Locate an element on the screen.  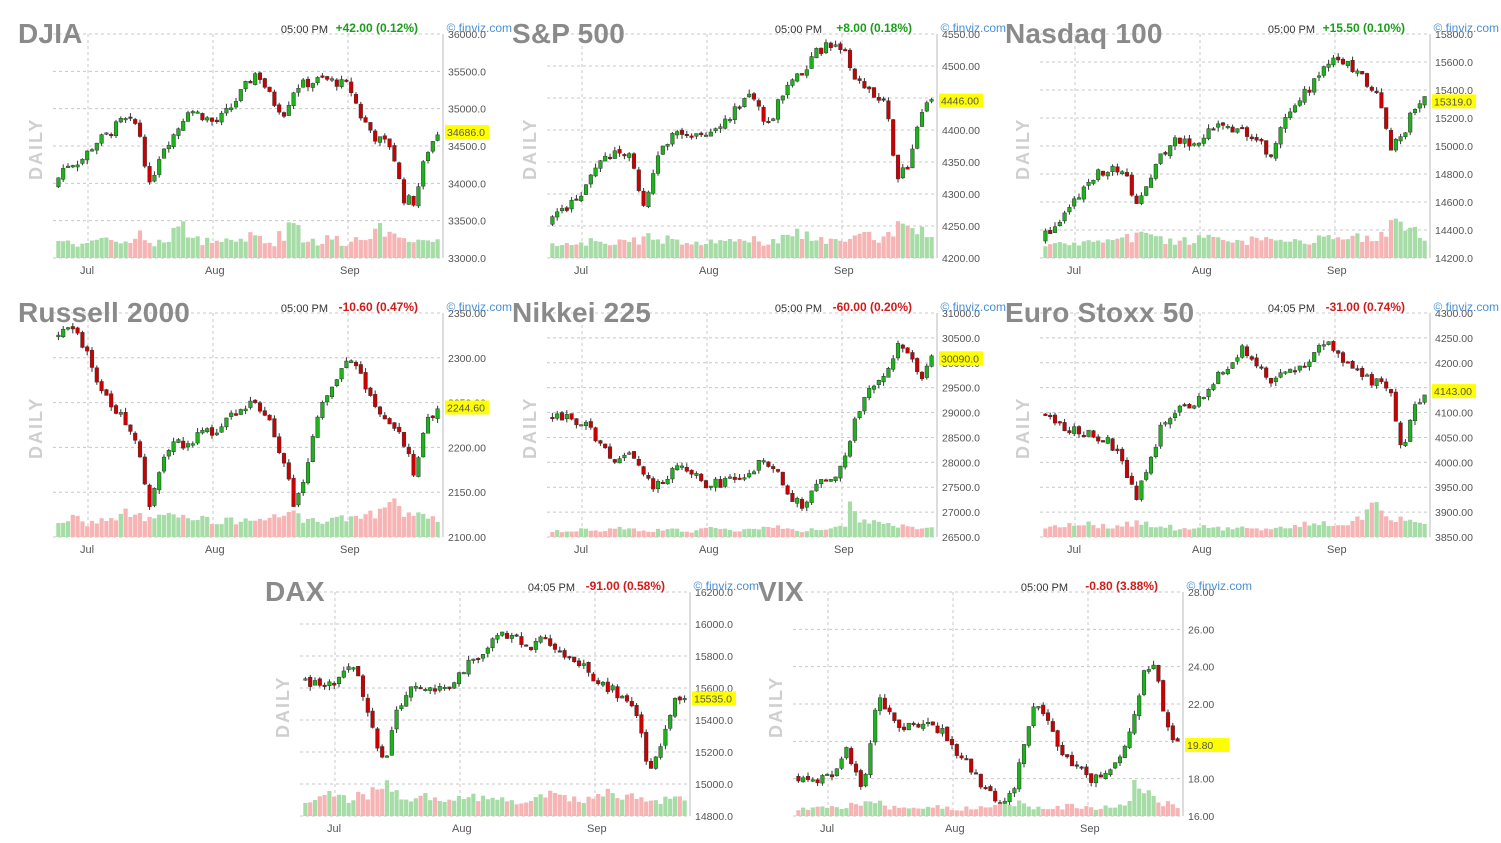
y-tick-label: 4250.00 is located at coordinates (1454, 339).